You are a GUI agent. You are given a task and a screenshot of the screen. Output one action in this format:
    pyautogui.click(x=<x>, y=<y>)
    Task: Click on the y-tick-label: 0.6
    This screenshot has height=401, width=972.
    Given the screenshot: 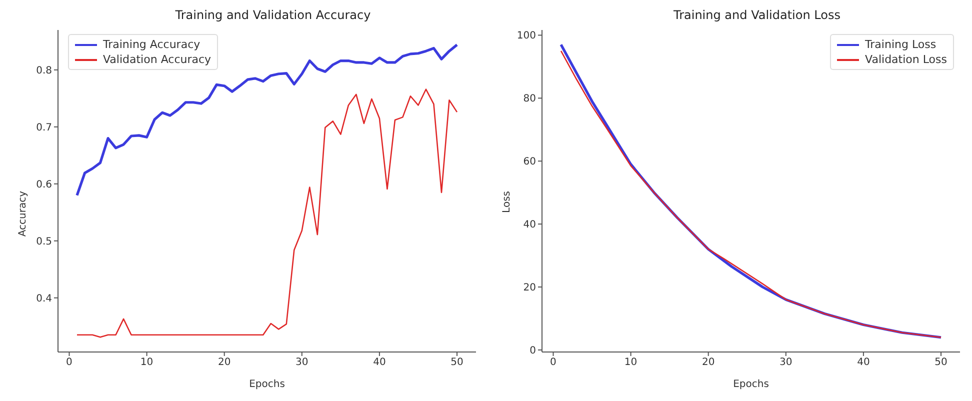 What is the action you would take?
    pyautogui.click(x=44, y=184)
    